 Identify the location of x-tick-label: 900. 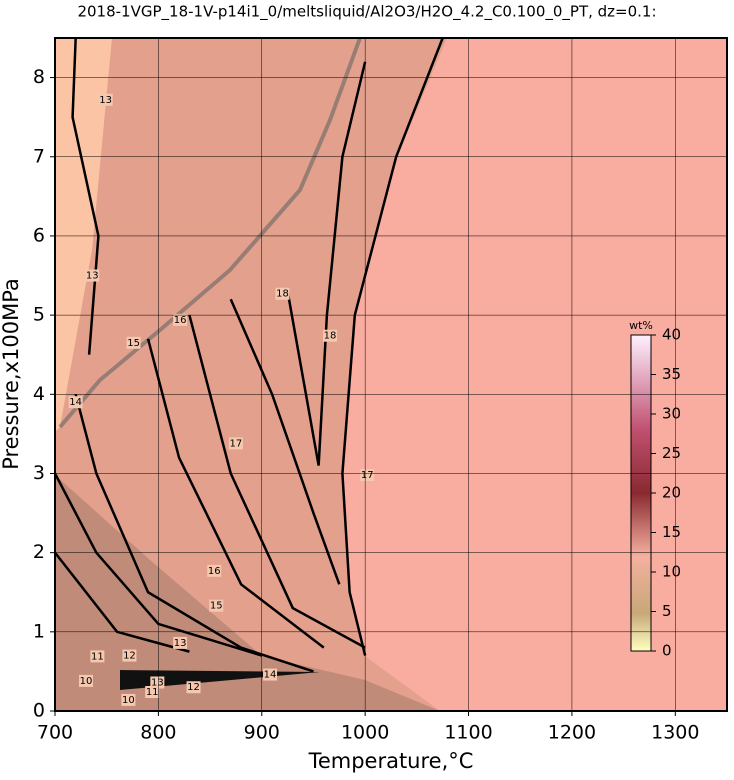
(262, 733).